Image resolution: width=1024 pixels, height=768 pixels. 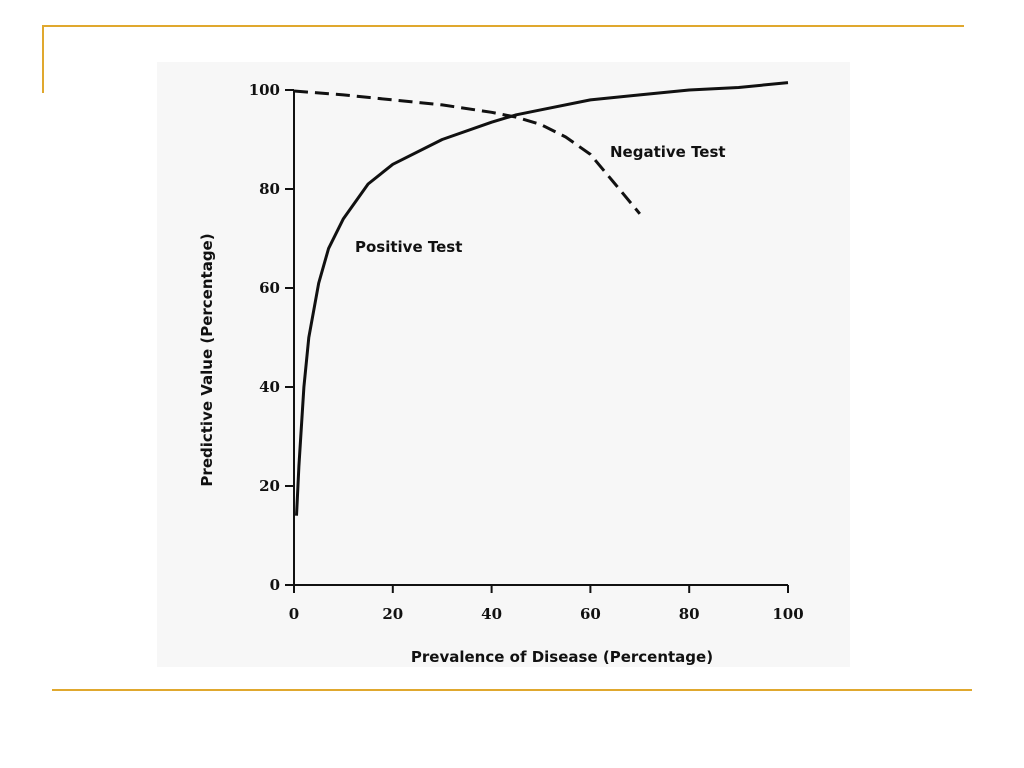 I want to click on x-axis-title: Prevalence of Disease (Percentage), so click(x=562, y=657).